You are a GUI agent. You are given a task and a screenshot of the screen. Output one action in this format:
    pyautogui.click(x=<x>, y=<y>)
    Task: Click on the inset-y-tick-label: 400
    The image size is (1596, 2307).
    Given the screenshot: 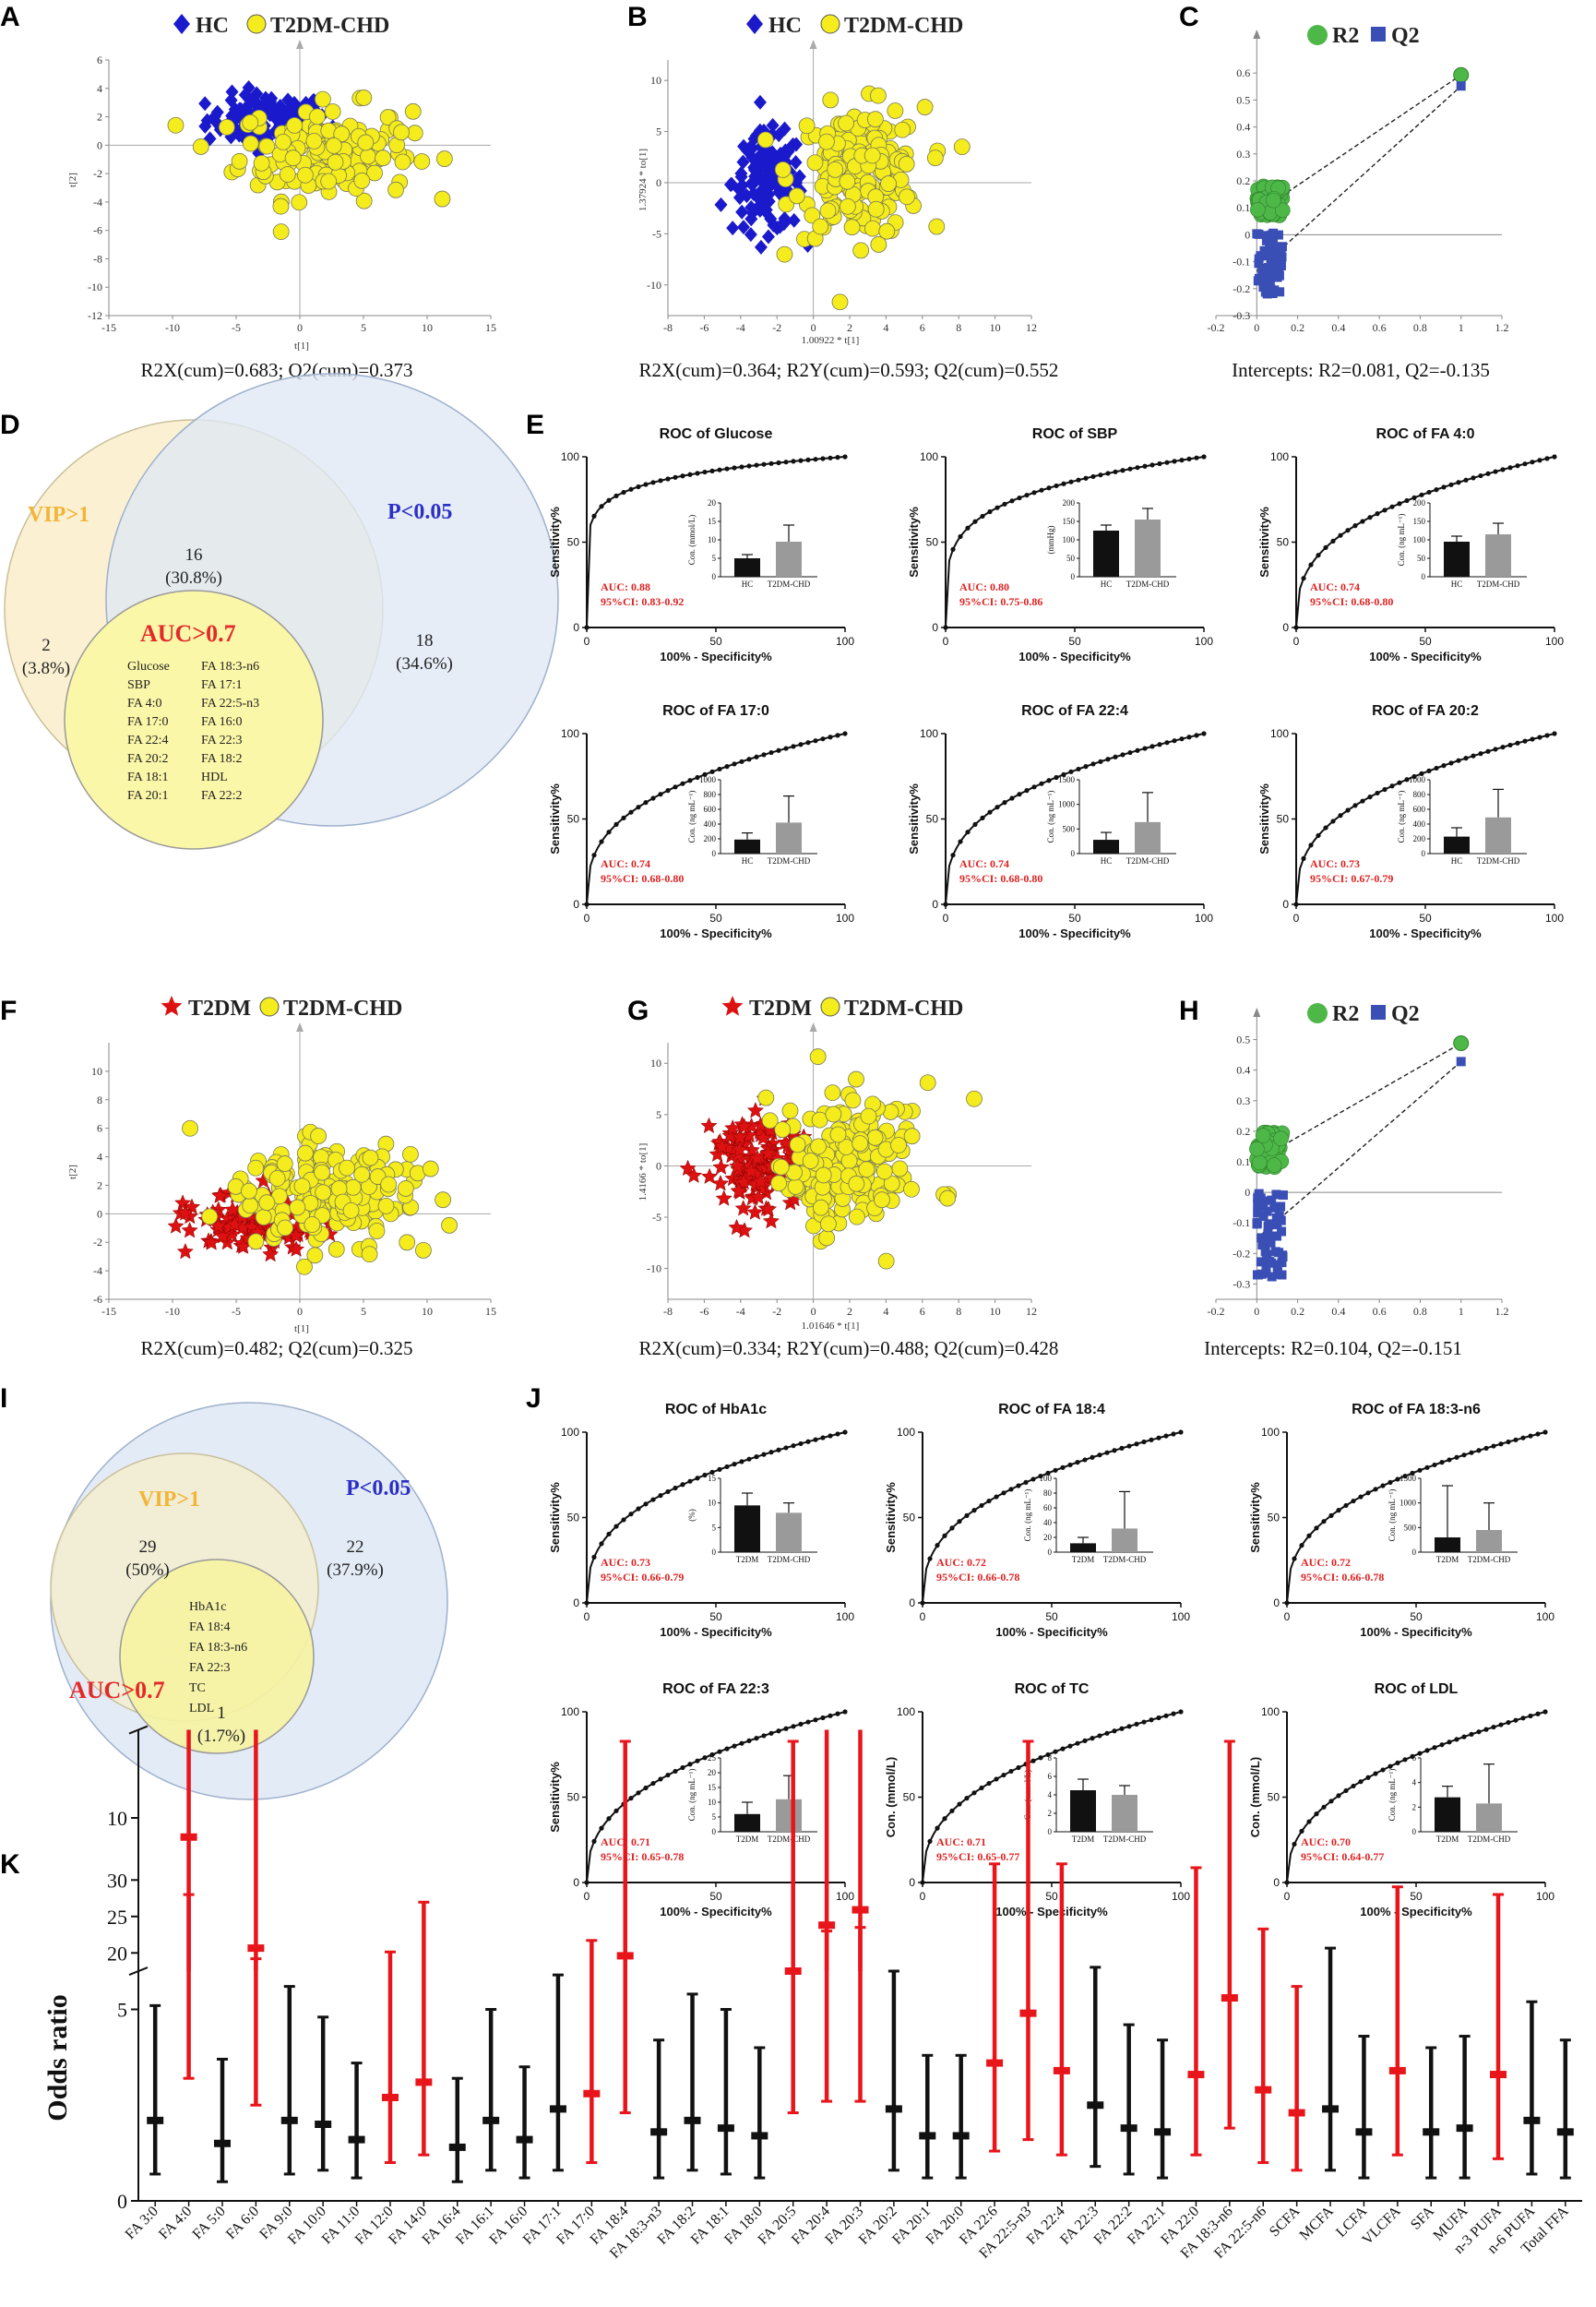 What is the action you would take?
    pyautogui.click(x=1419, y=824)
    